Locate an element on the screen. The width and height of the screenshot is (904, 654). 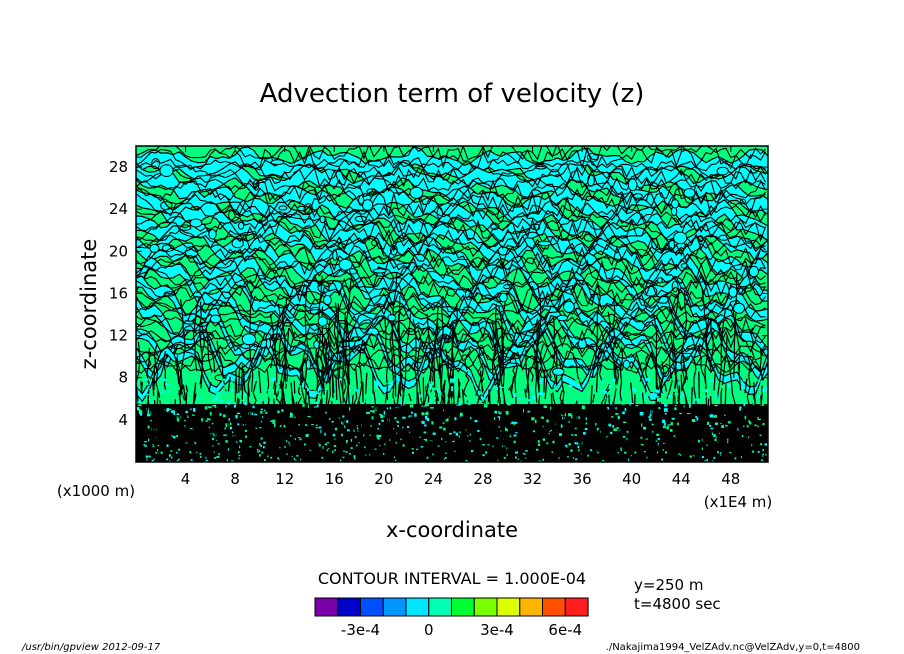
y-tick-label: 16 is located at coordinates (118, 293).